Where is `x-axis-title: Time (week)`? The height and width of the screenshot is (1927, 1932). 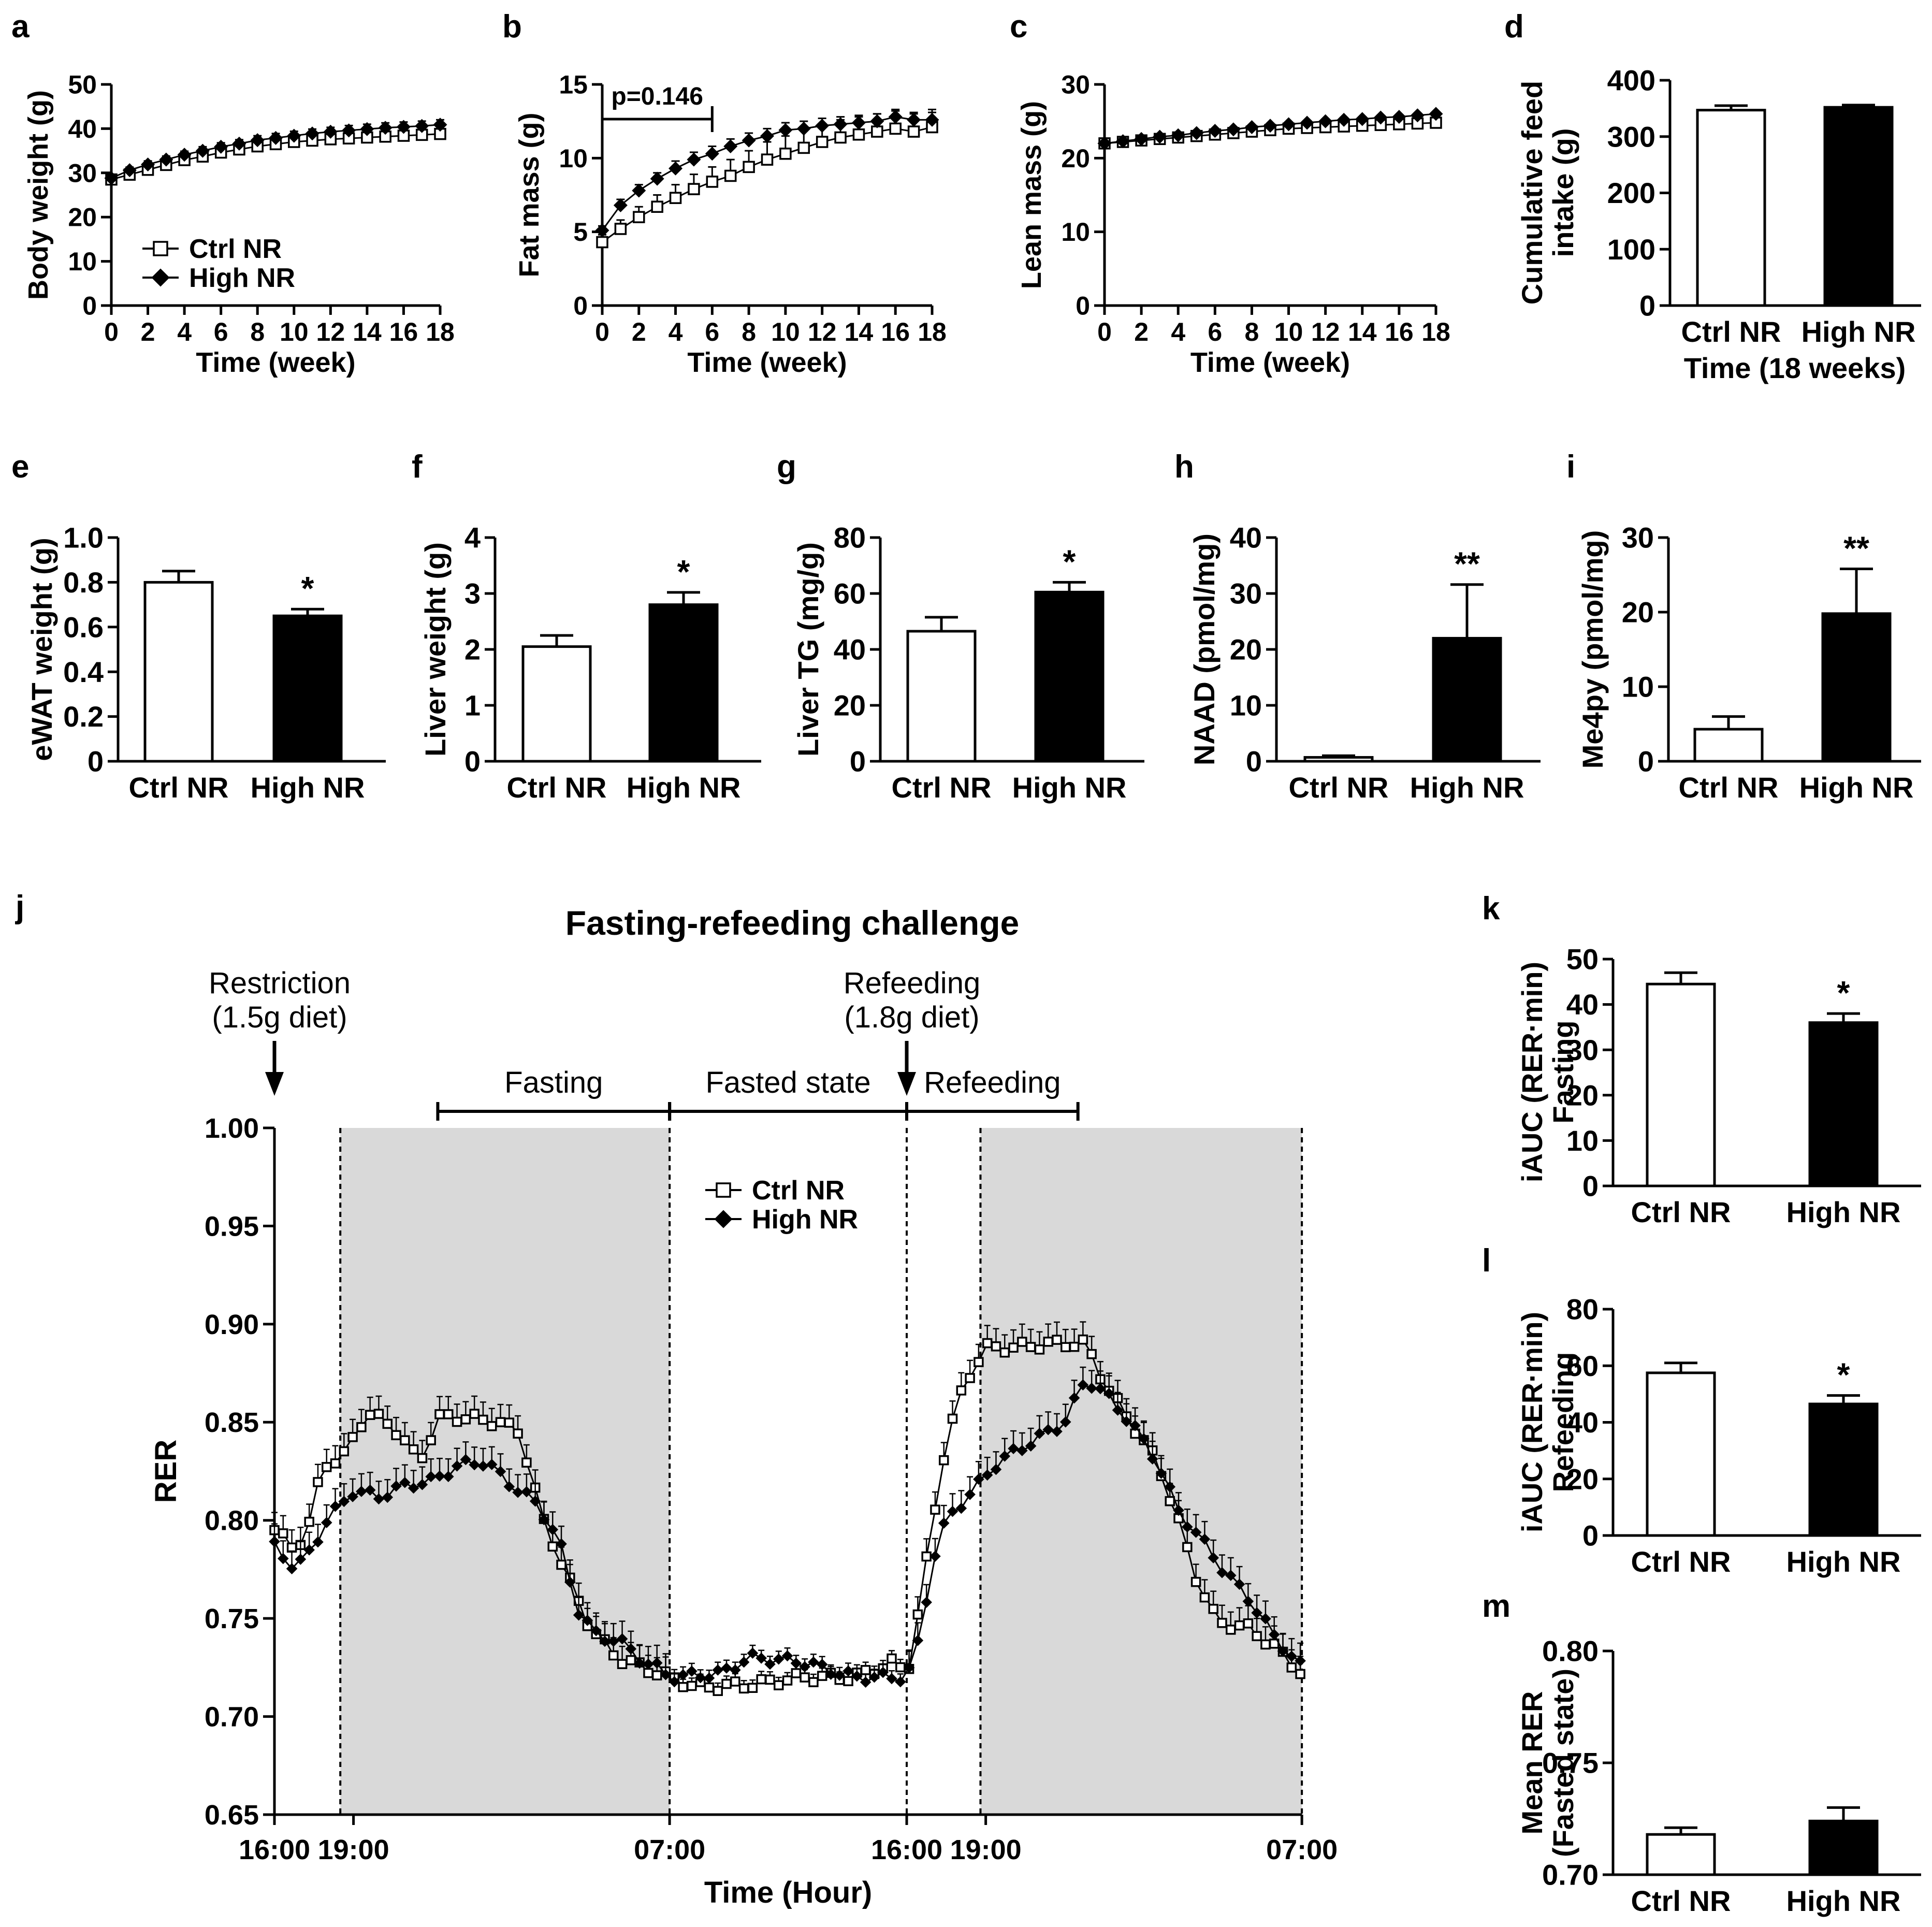
x-axis-title: Time (week) is located at coordinates (767, 362).